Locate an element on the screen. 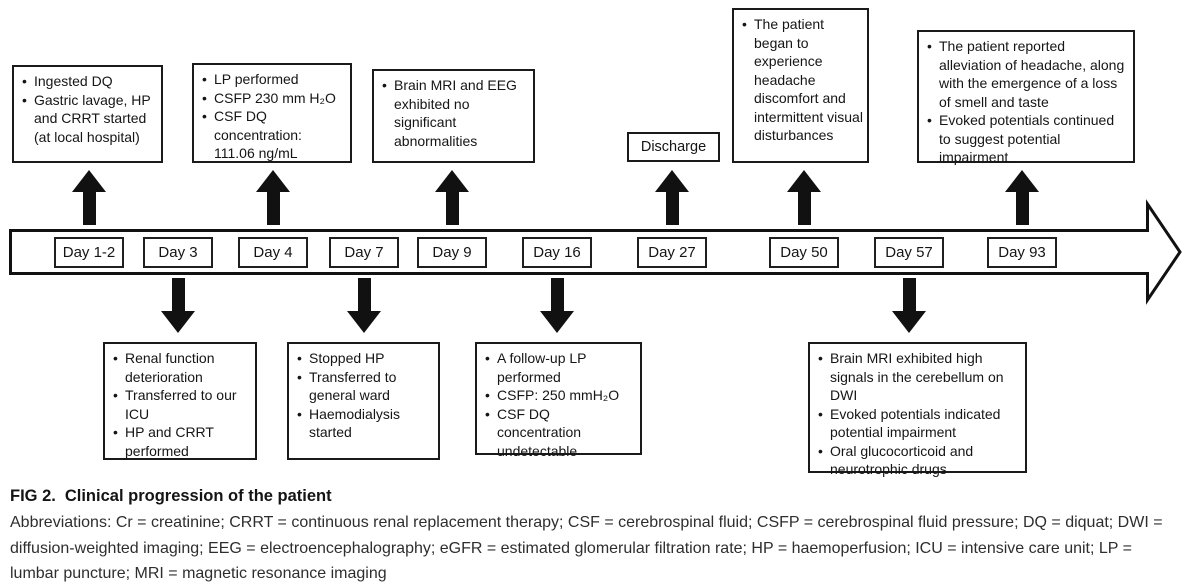  day-label-93: Day 93 is located at coordinates (1022, 252).